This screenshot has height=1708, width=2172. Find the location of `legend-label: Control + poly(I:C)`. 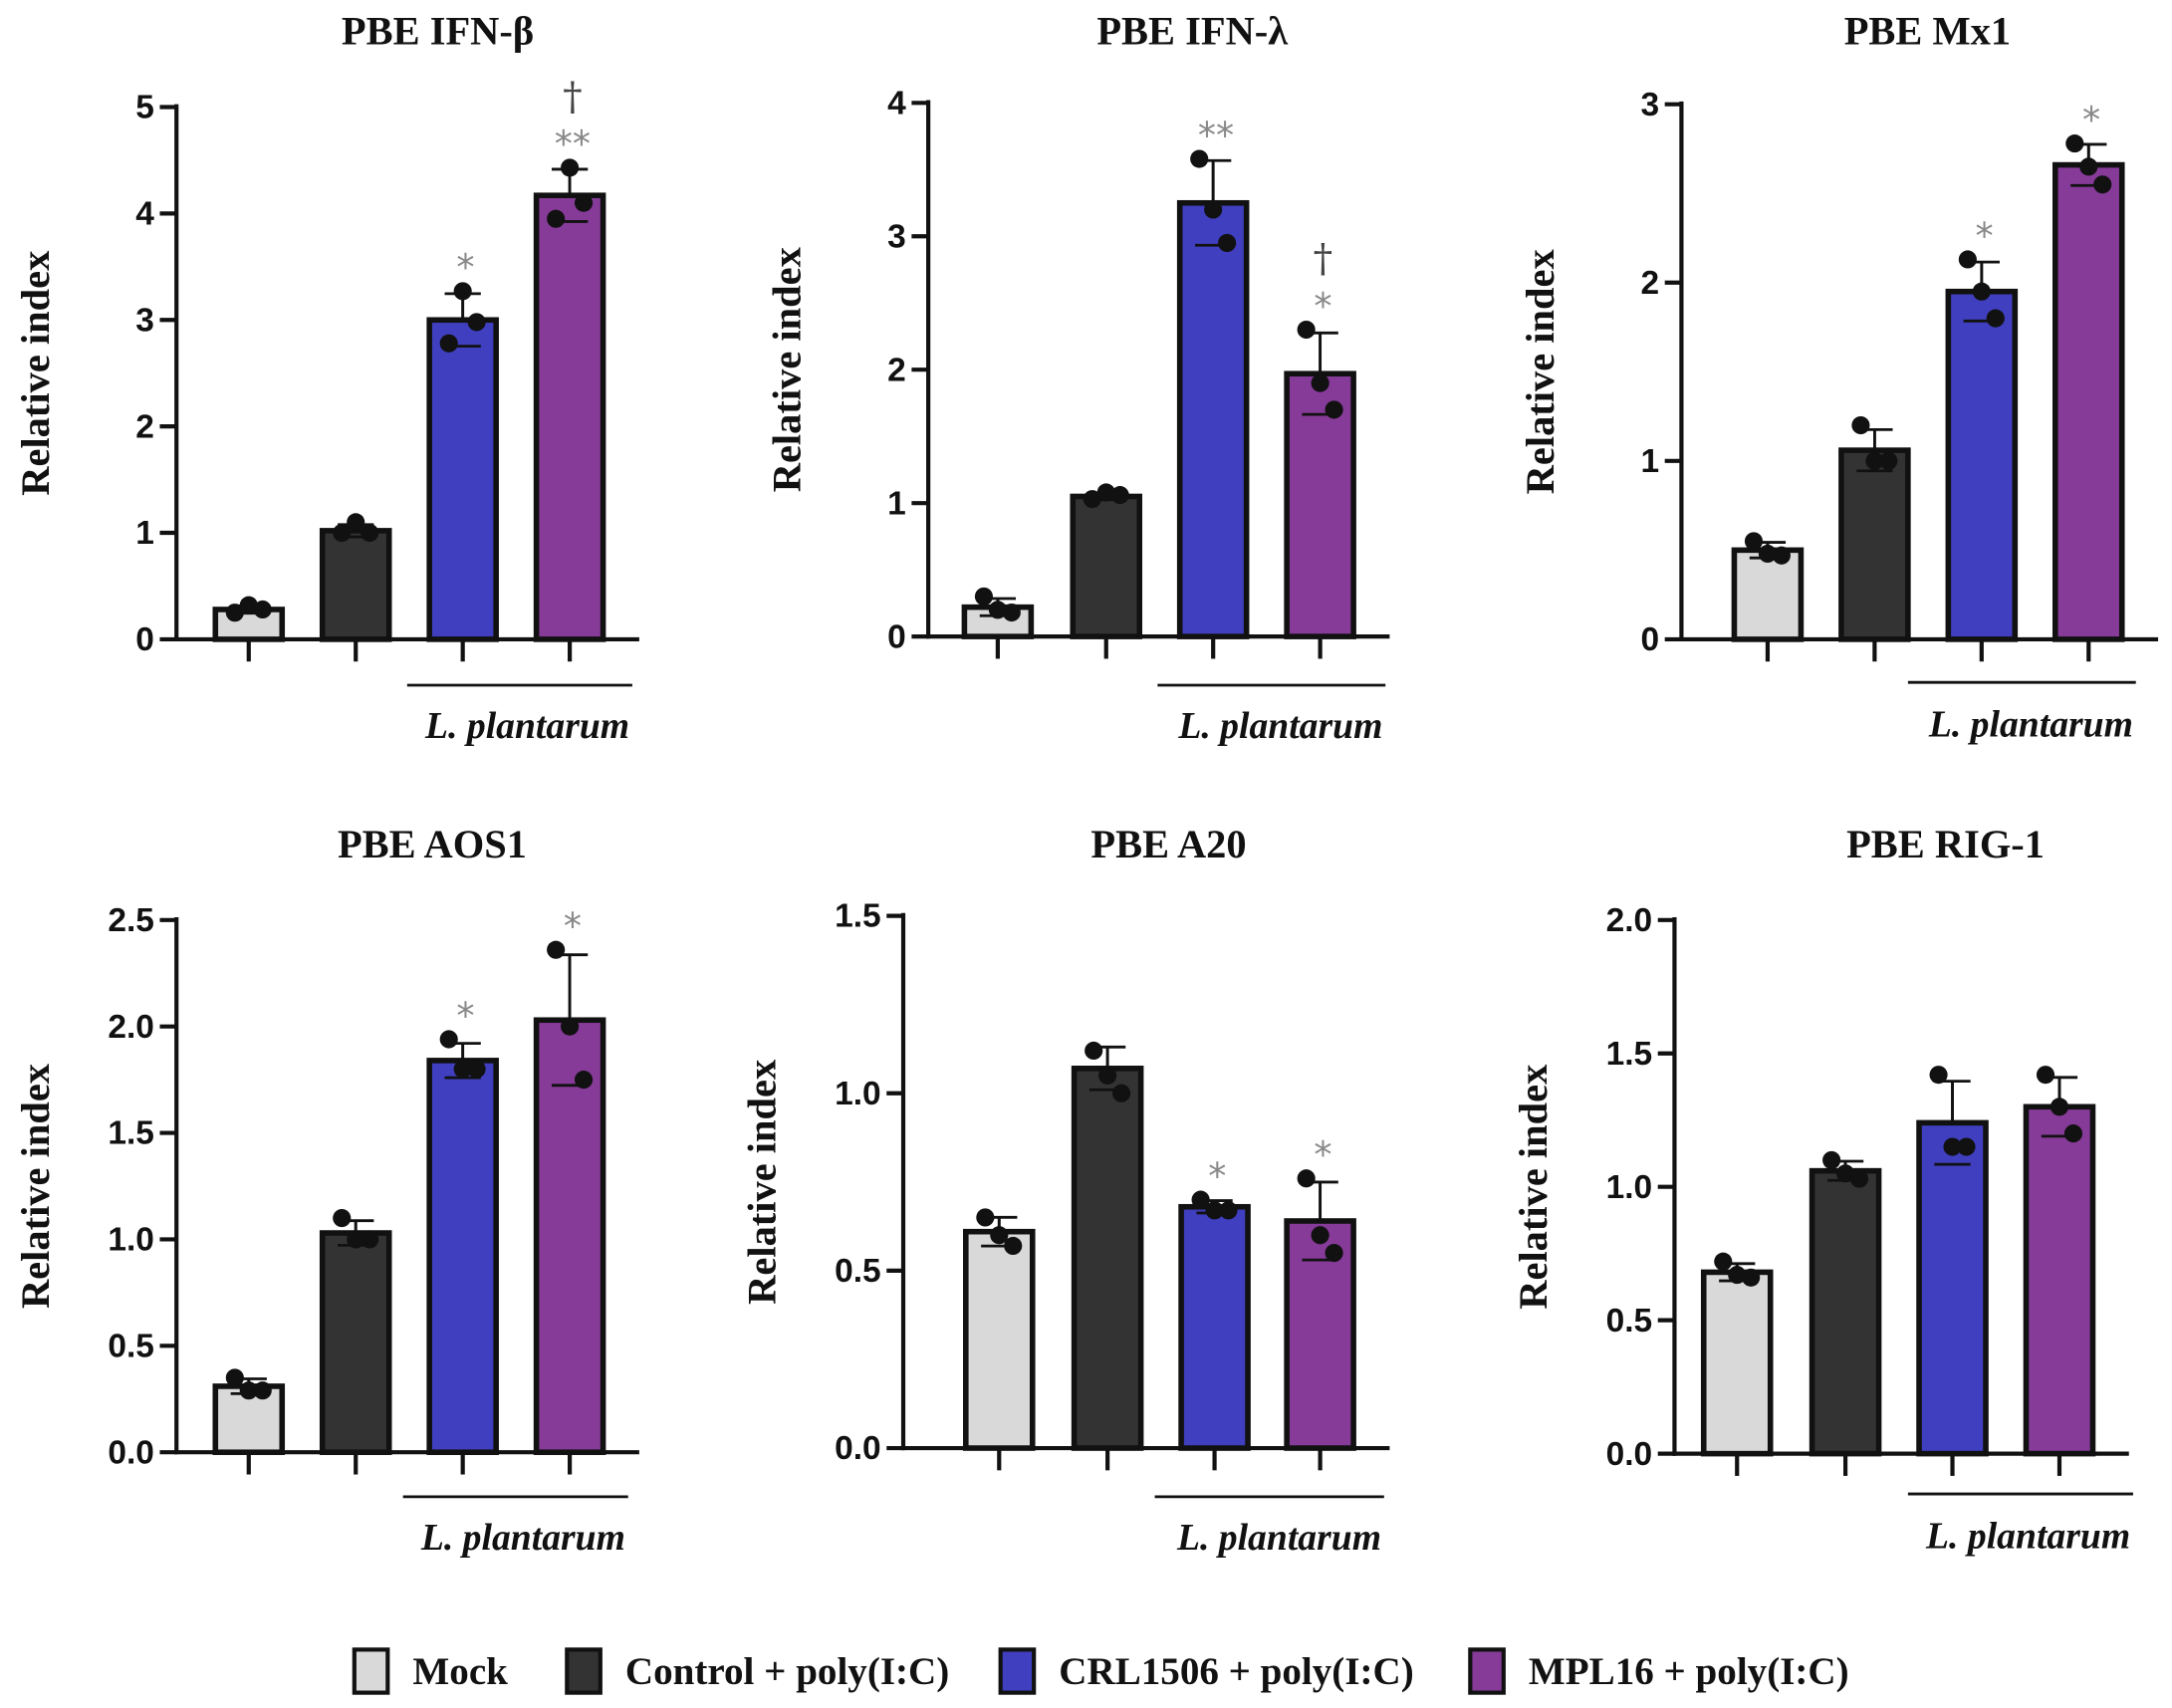

legend-label: Control + poly(I:C) is located at coordinates (787, 1671).